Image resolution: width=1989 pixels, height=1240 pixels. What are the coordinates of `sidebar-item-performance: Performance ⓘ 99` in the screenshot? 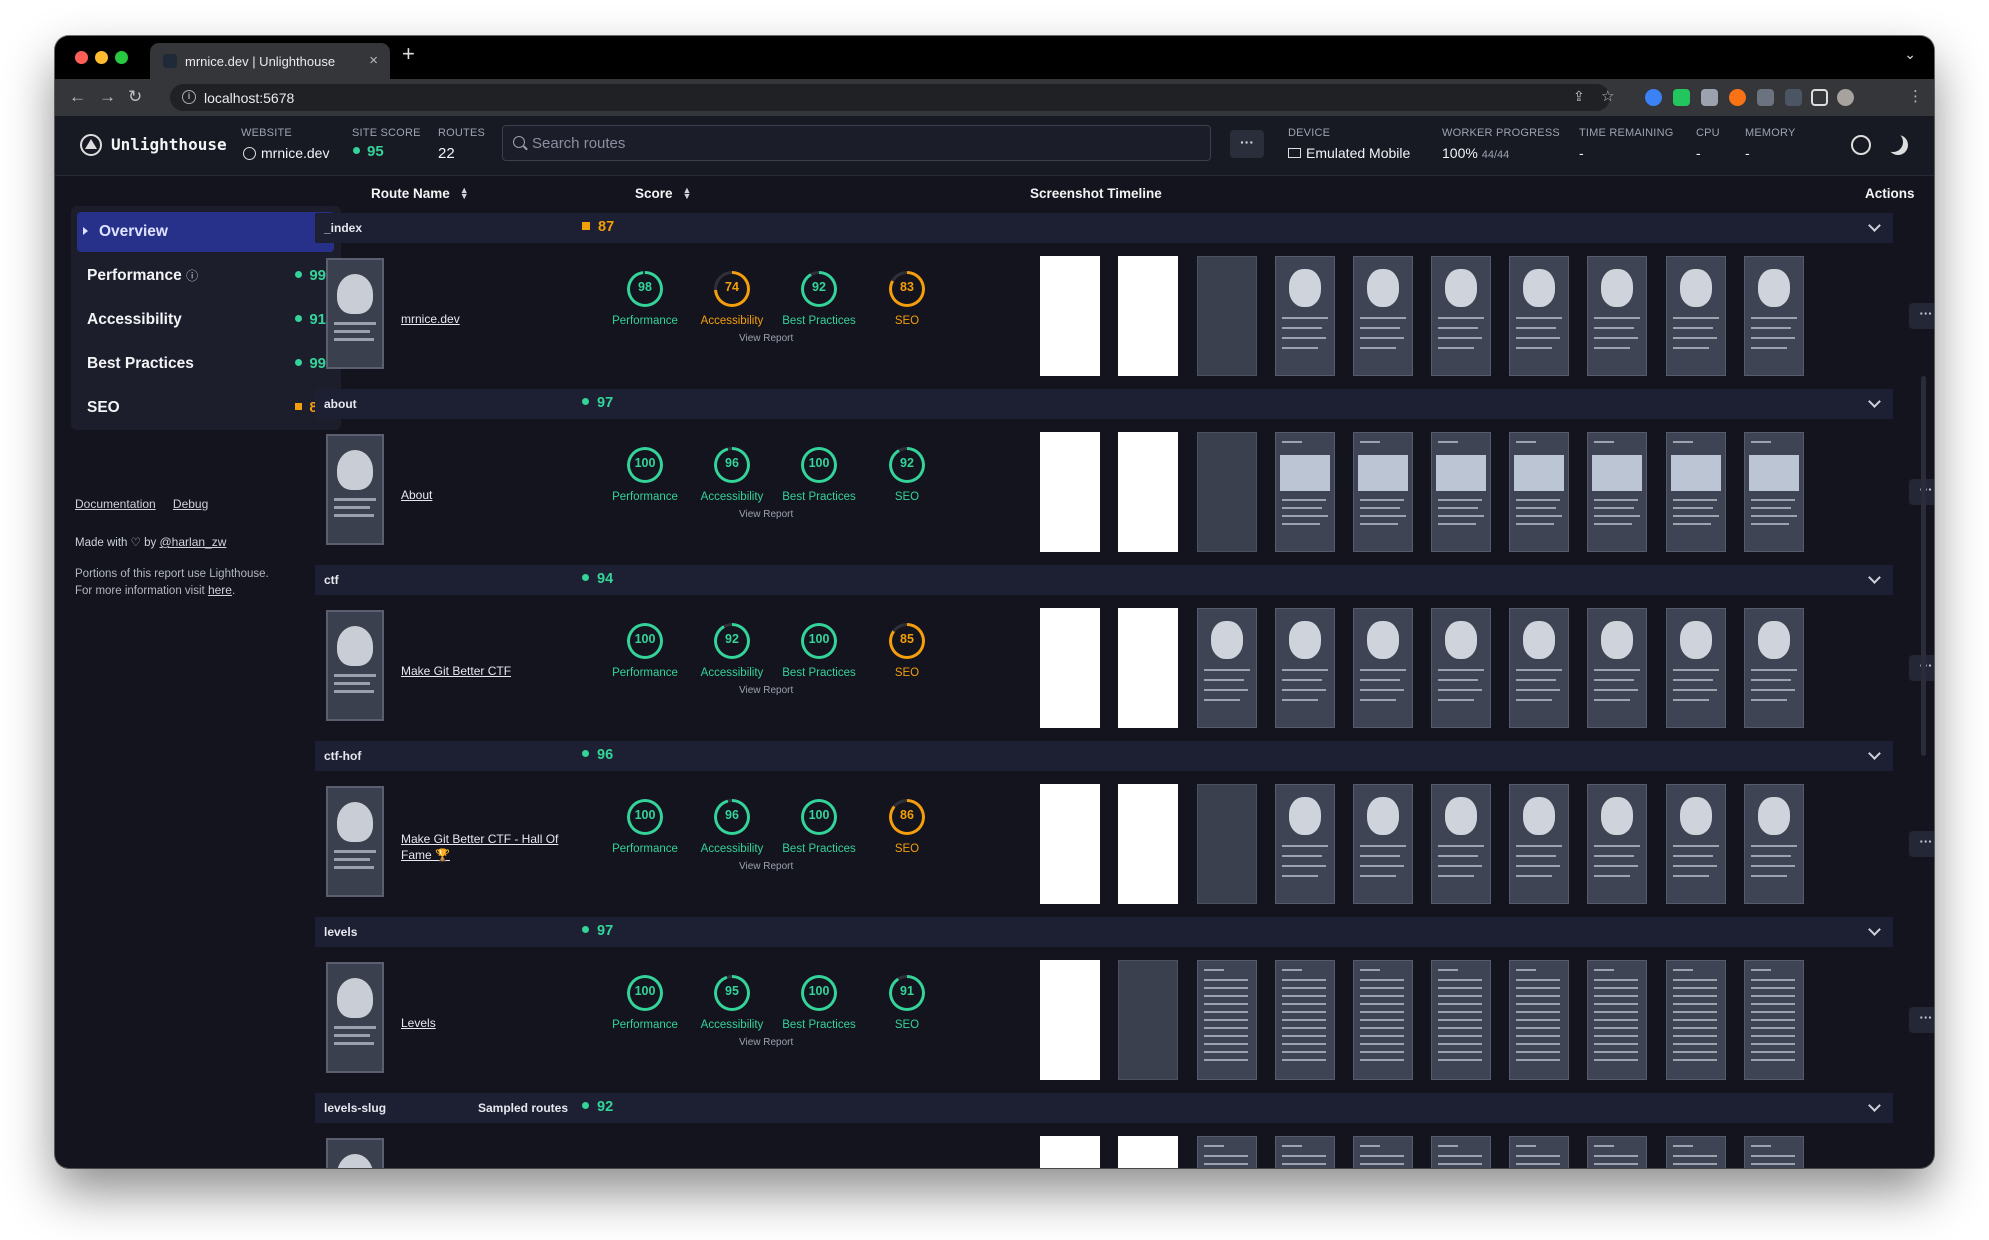 It's located at (206, 275).